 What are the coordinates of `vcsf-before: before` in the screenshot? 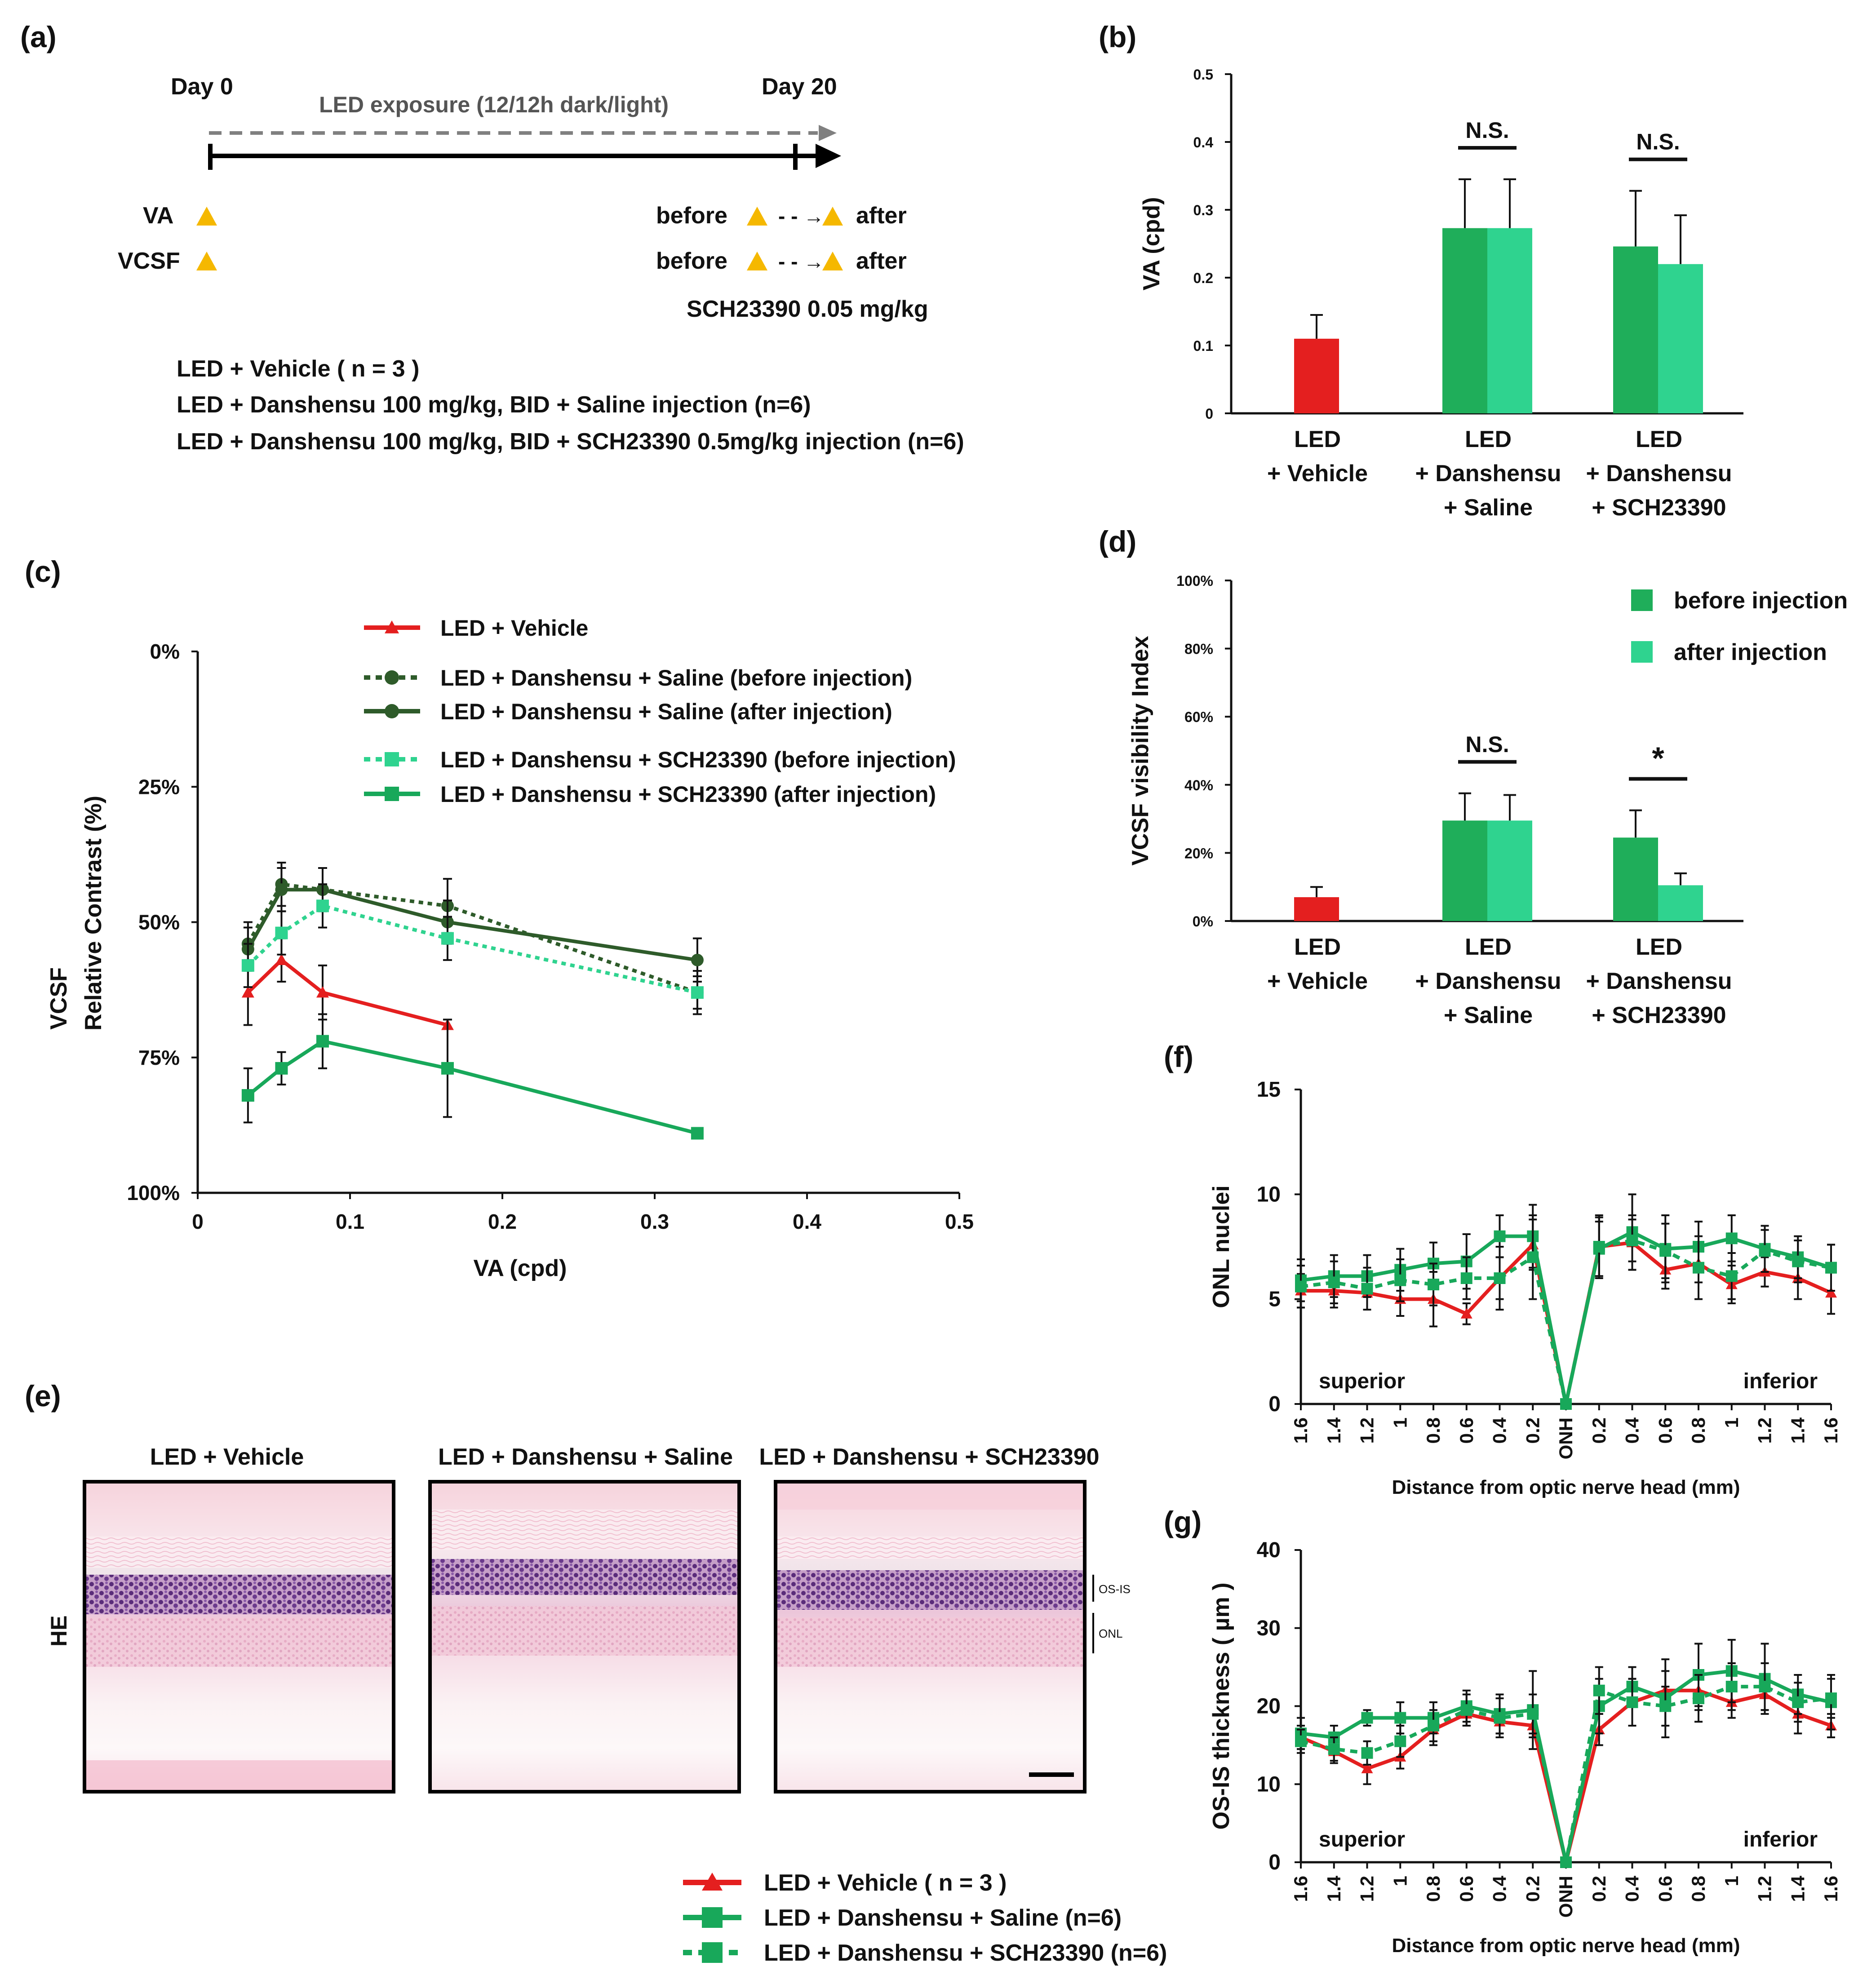 It's located at (691, 261).